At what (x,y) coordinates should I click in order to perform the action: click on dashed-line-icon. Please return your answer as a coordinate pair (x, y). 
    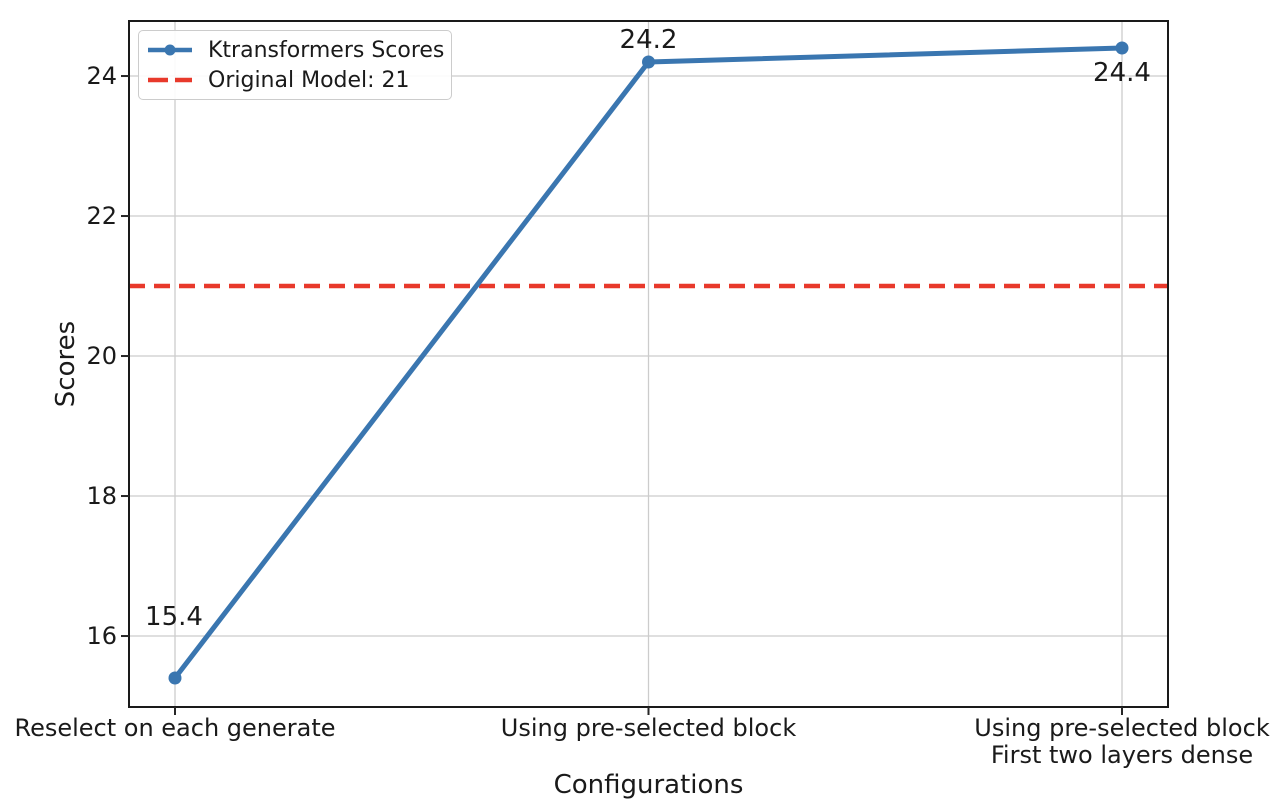
    Looking at the image, I should click on (170, 80).